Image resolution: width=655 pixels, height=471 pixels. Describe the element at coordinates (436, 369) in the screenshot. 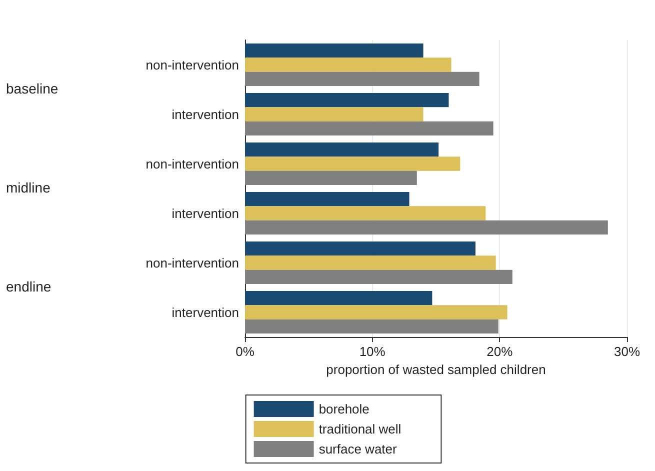

I see `x-axis-title: proportion of wasted sampled children` at that location.